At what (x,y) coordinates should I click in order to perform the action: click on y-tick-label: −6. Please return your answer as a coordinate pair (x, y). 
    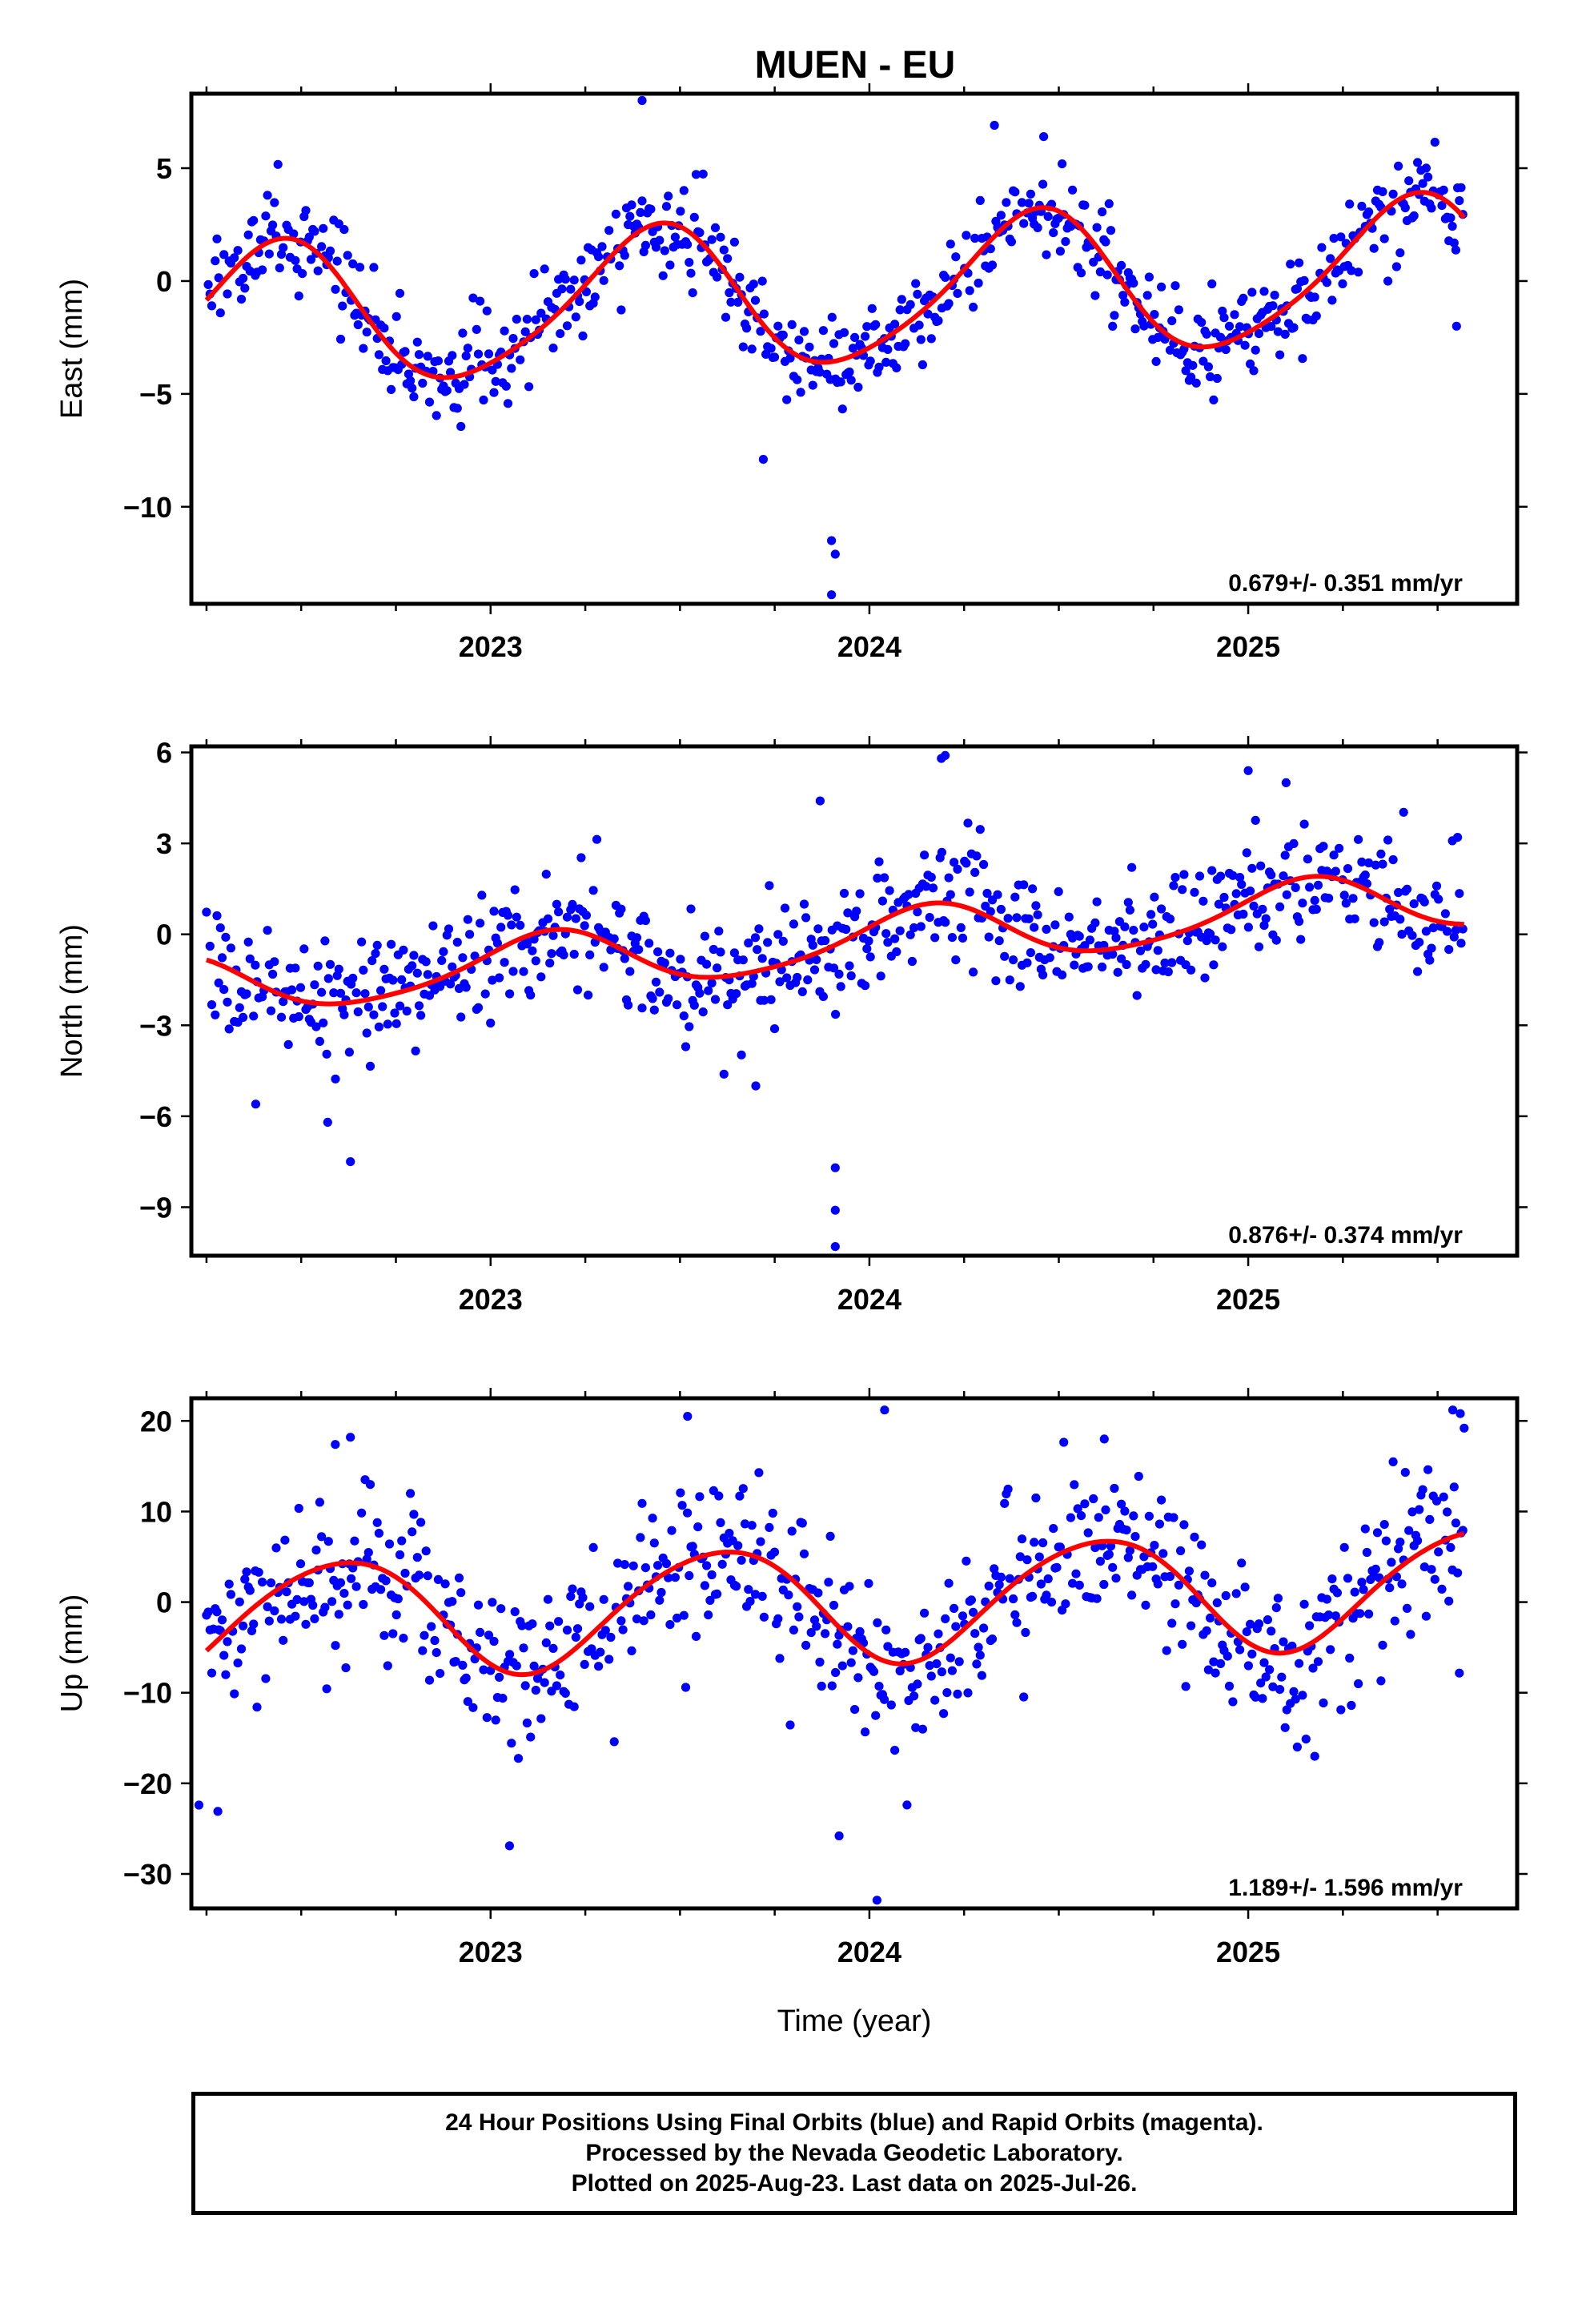
    Looking at the image, I should click on (155, 1116).